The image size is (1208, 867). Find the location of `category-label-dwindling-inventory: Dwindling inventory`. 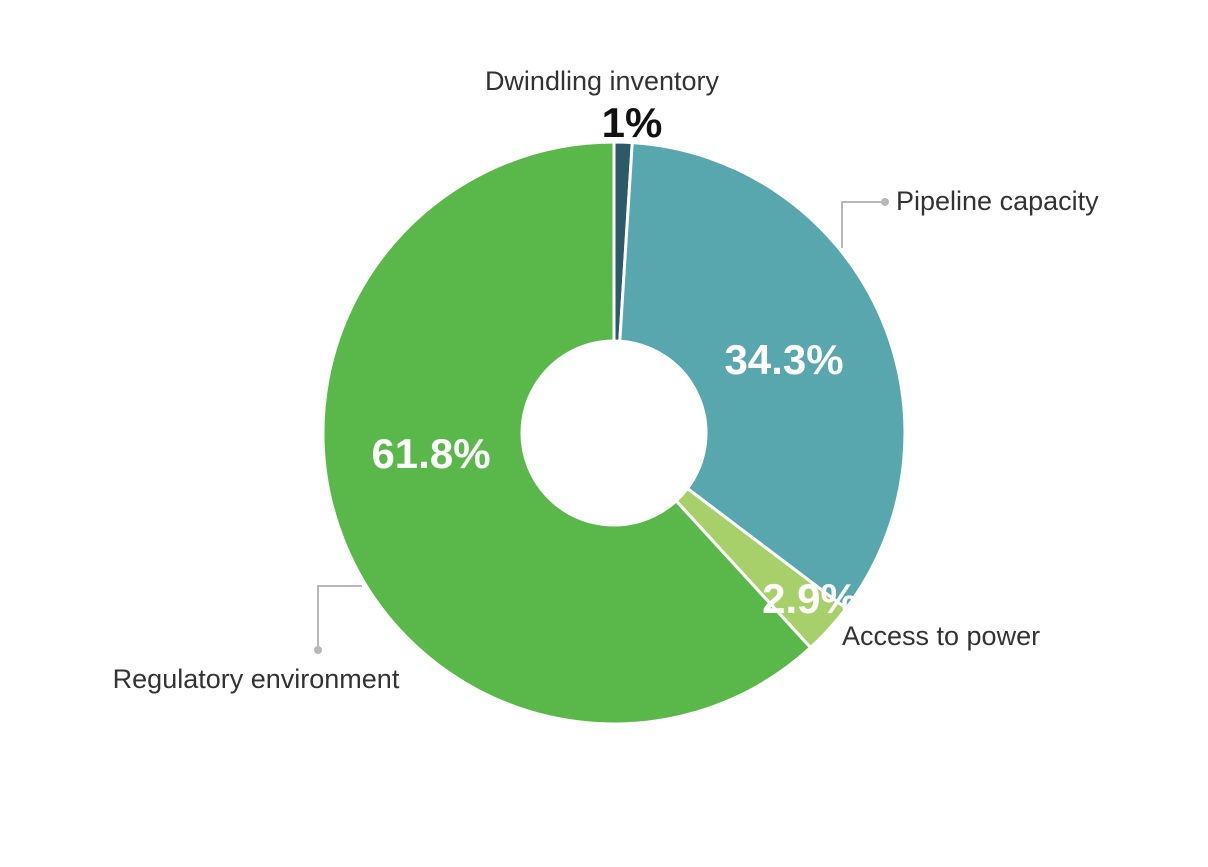

category-label-dwindling-inventory: Dwindling inventory is located at coordinates (602, 81).